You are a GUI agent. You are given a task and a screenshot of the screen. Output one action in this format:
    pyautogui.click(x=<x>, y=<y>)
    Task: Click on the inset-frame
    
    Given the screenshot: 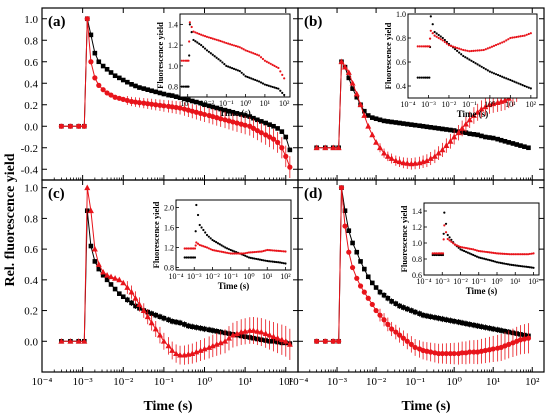 What is the action you would take?
    pyautogui.click(x=481, y=239)
    